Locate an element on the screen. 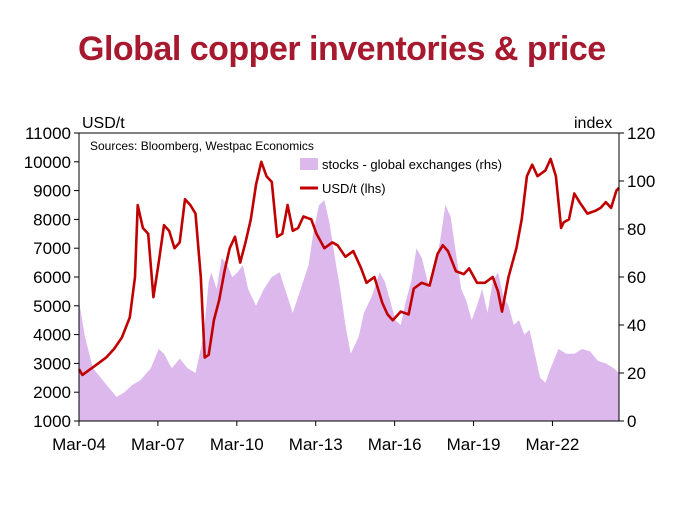 This screenshot has width=700, height=525. left-tick-label: 6000 is located at coordinates (52, 277).